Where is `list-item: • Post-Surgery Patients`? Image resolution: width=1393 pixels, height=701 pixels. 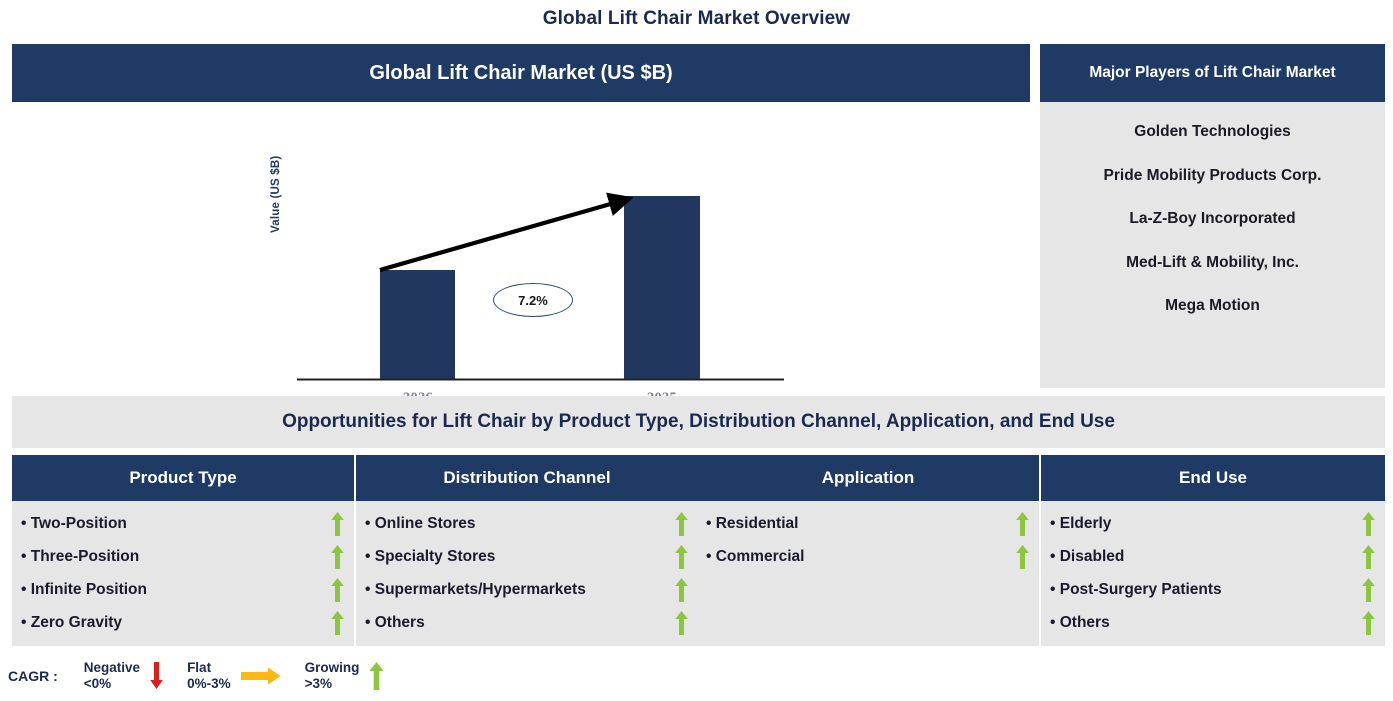
list-item: • Post-Surgery Patients is located at coordinates (1213, 589).